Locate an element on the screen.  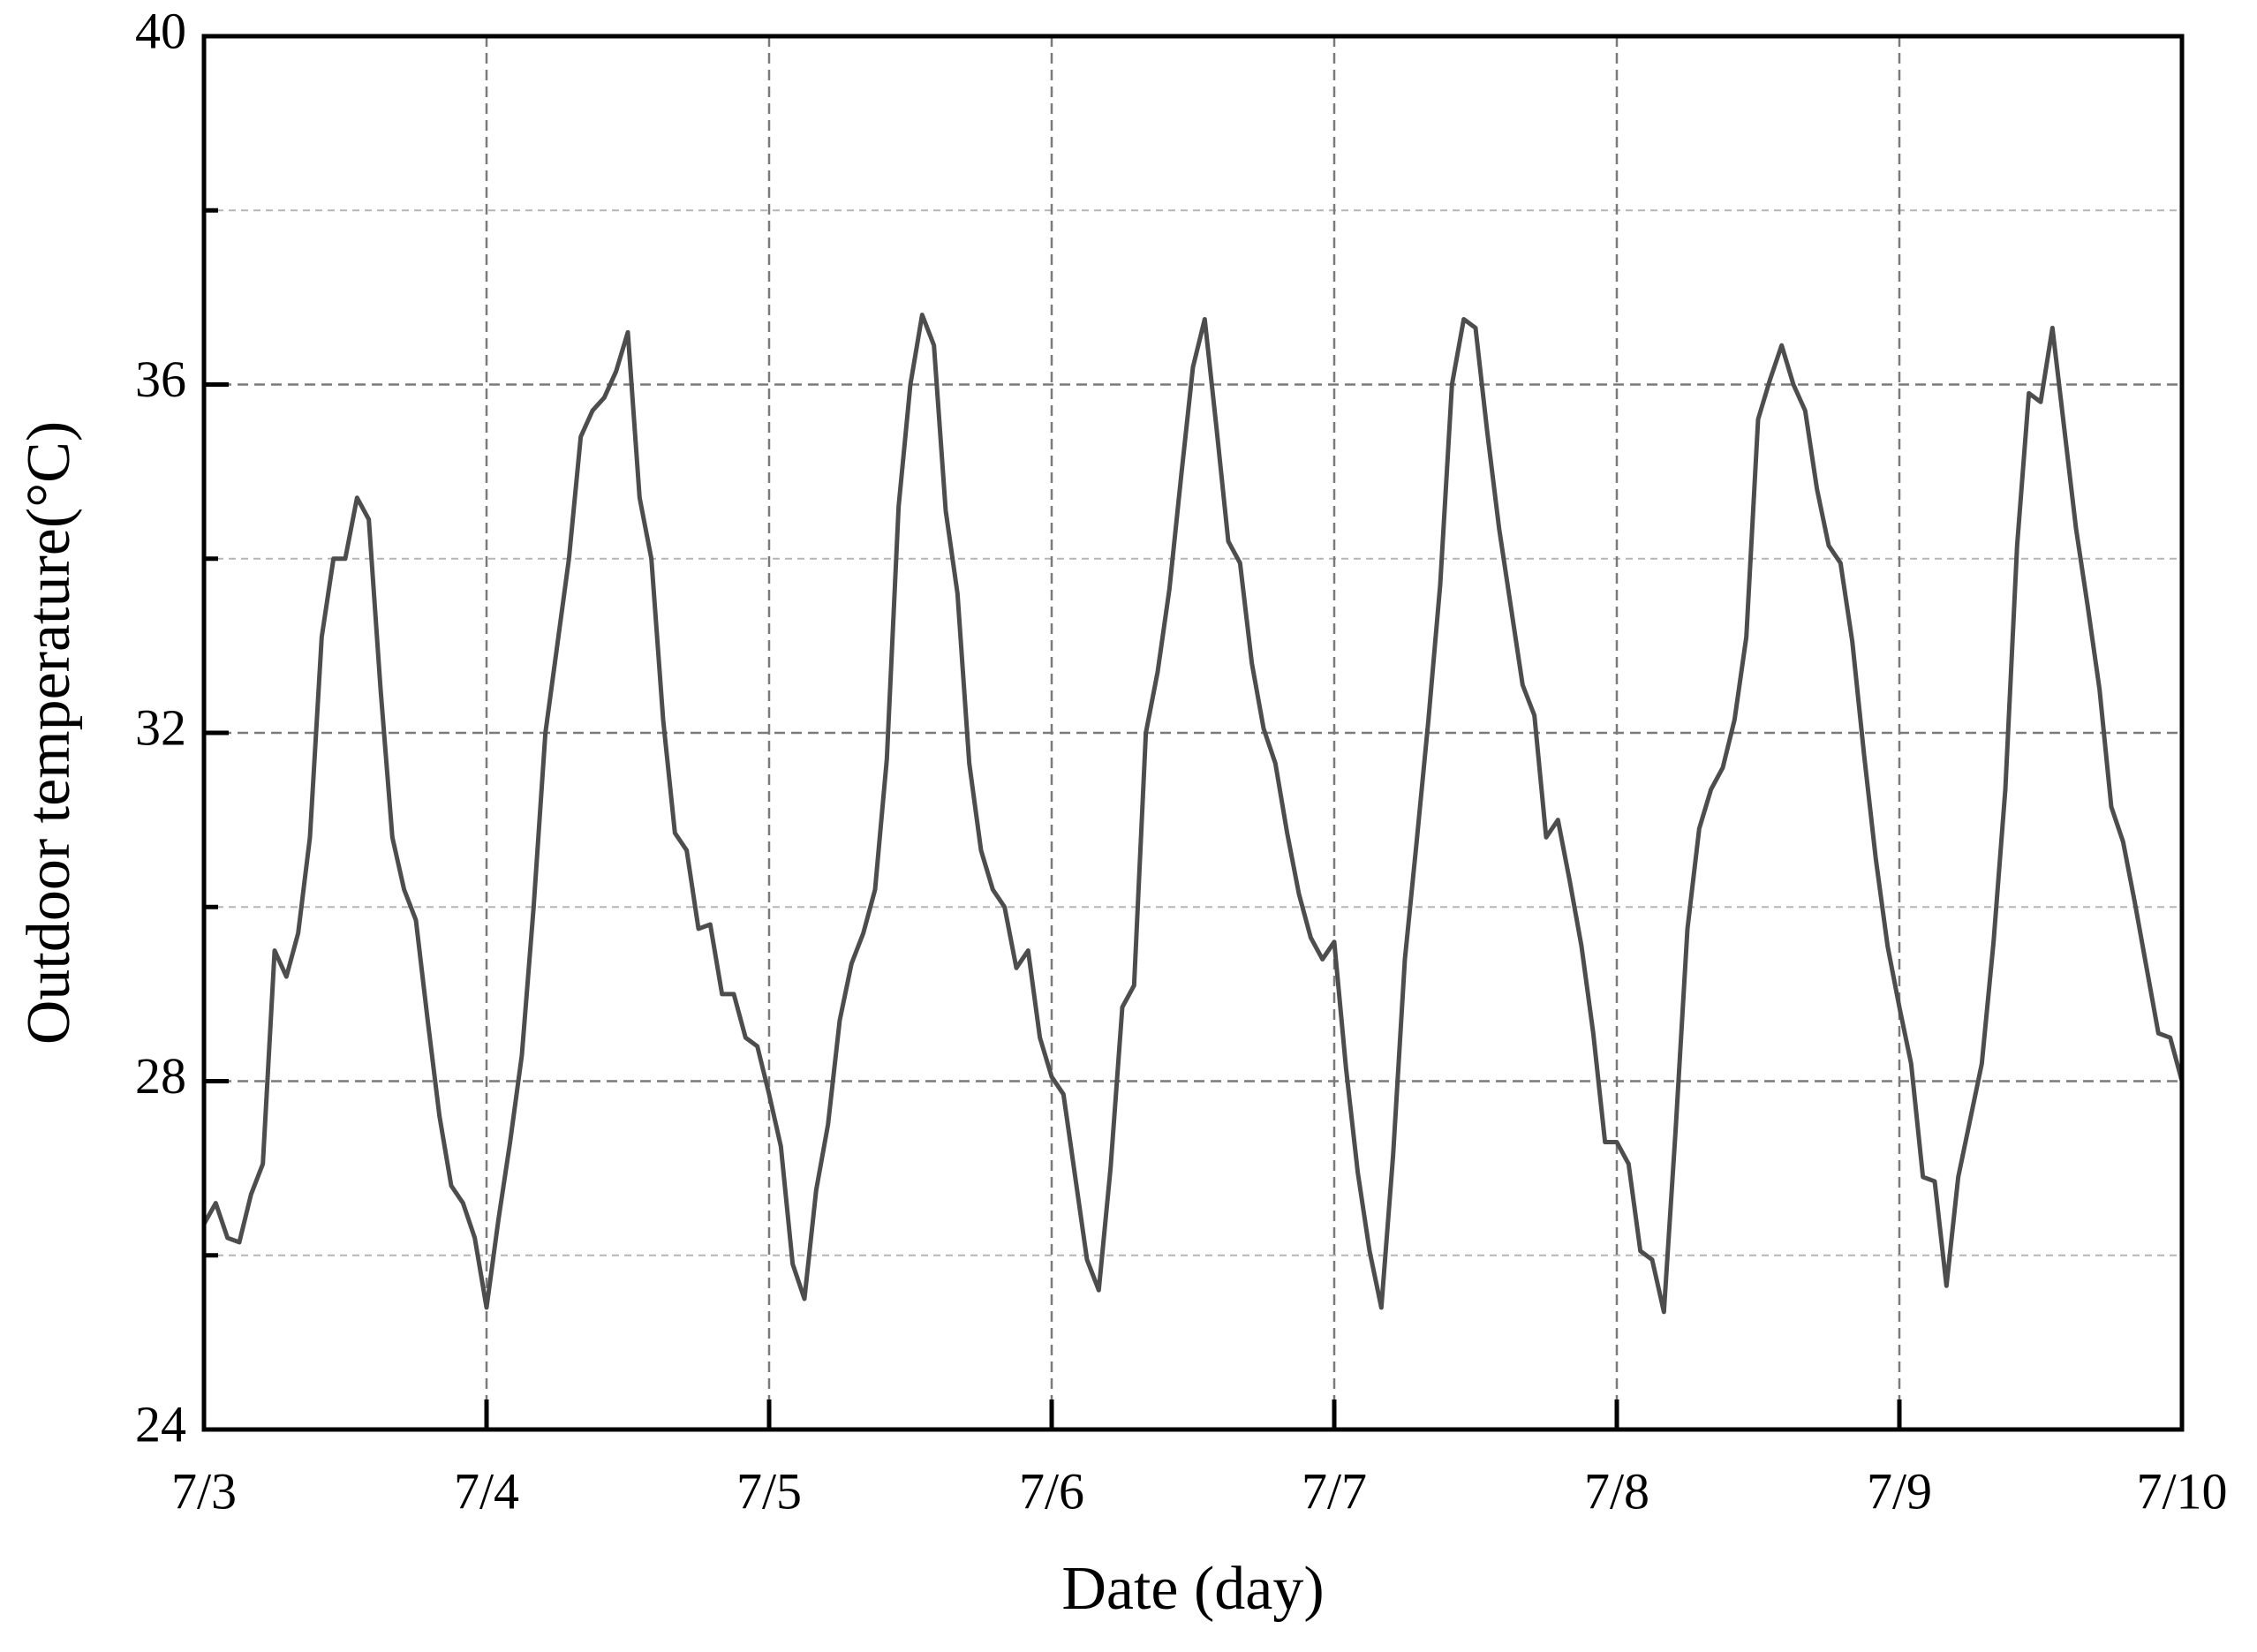
x-tick-label: 7/9 is located at coordinates (1899, 1491).